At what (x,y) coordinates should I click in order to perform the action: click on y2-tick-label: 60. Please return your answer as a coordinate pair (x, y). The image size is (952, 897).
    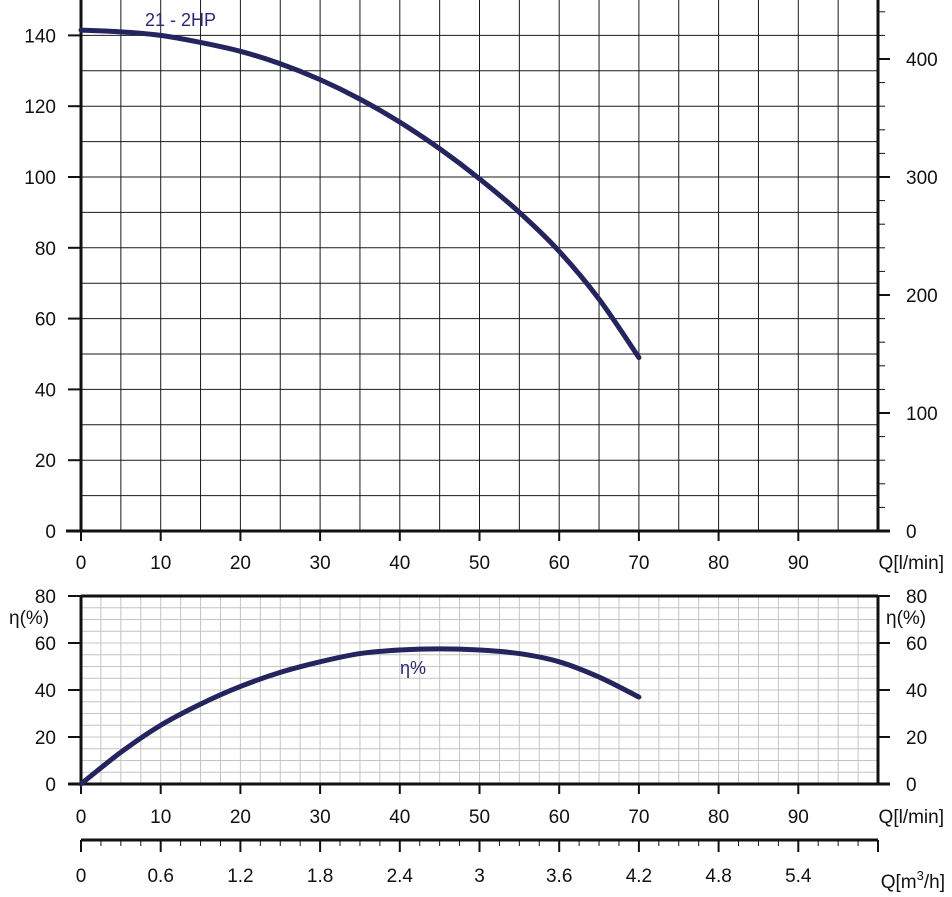
    Looking at the image, I should click on (916, 644).